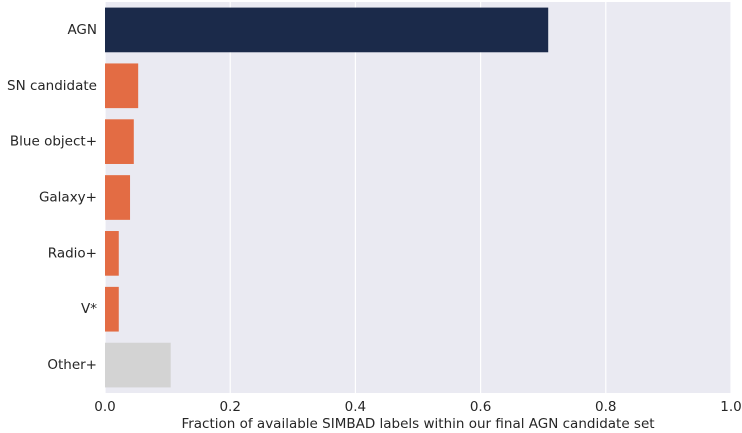  Describe the element at coordinates (355, 407) in the screenshot. I see `x-tick-label: 0.4` at that location.